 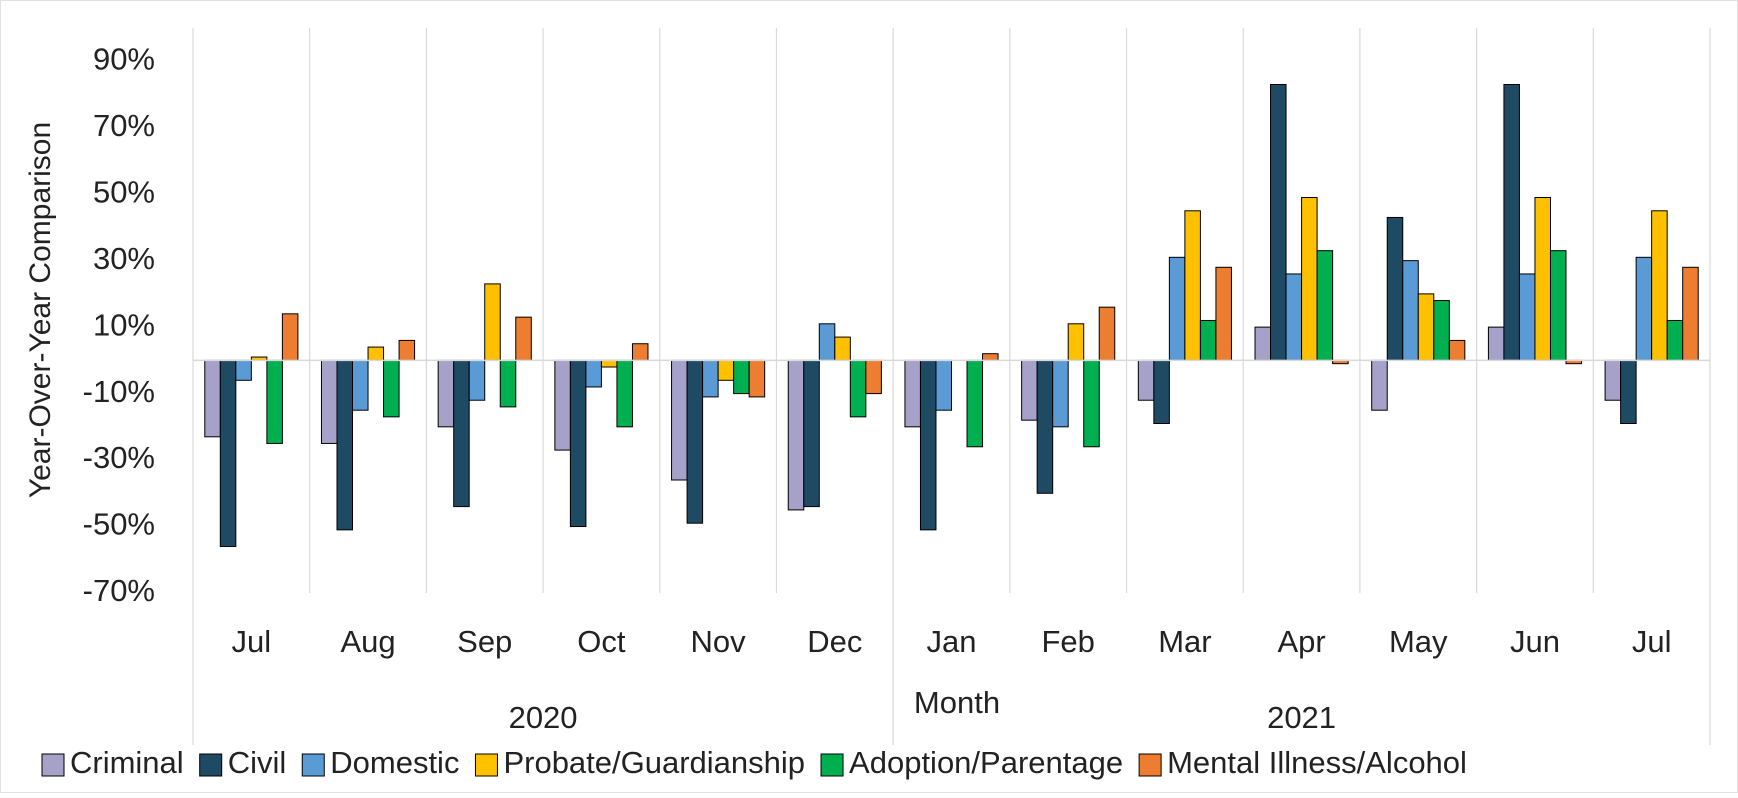 What do you see at coordinates (1301, 717) in the screenshot?
I see `group-label: 2021` at bounding box center [1301, 717].